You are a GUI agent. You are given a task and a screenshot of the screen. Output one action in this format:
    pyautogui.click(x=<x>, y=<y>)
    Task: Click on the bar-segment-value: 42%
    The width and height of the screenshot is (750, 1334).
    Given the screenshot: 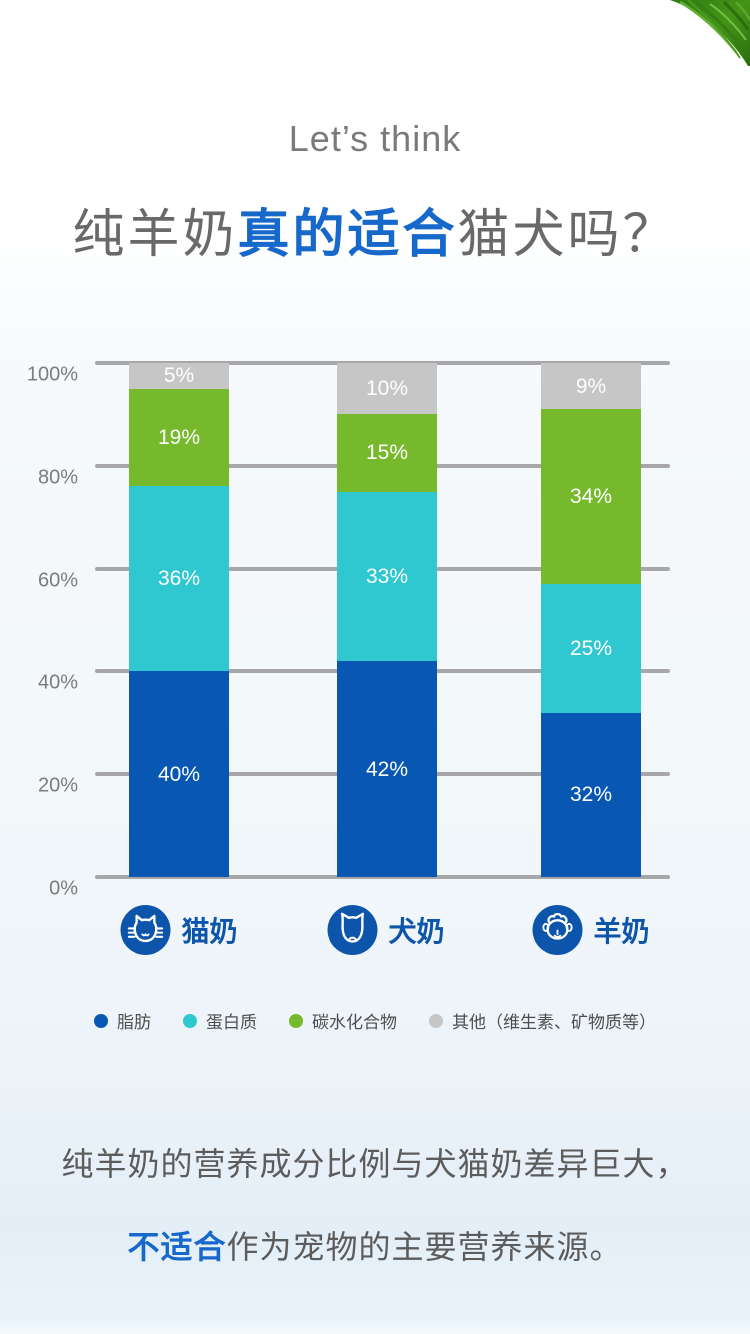 What is the action you would take?
    pyautogui.click(x=387, y=769)
    